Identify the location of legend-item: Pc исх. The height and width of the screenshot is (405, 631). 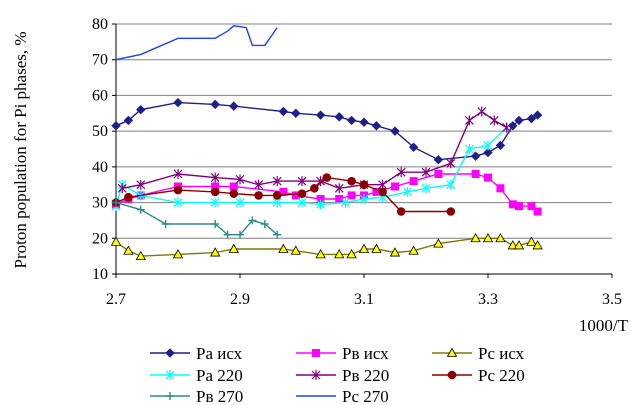
(478, 353).